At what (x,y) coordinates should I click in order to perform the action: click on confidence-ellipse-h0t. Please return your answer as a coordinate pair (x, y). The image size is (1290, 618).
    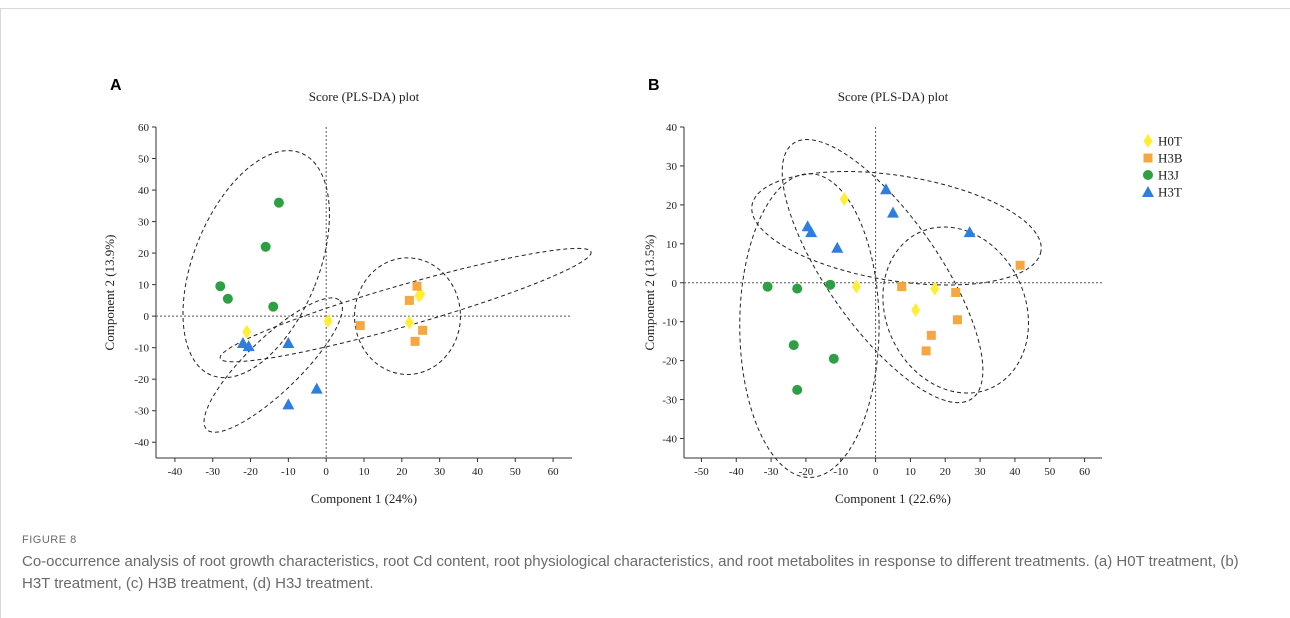
    Looking at the image, I should click on (882, 271).